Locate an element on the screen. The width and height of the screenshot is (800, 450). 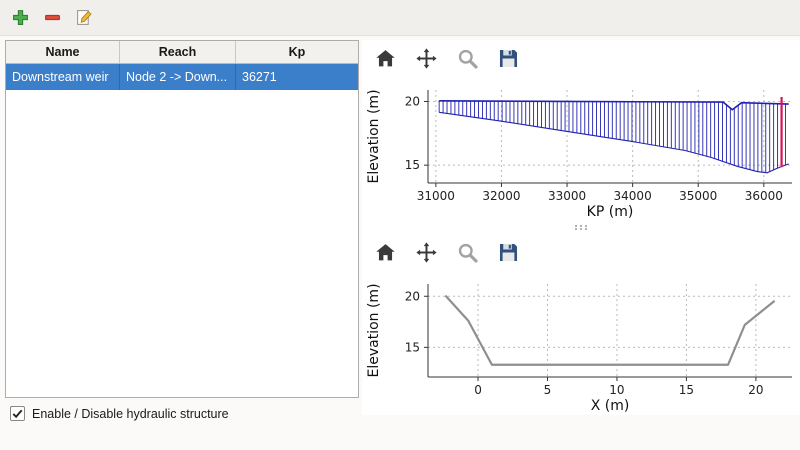
svg-text: 34000 is located at coordinates (633, 196).